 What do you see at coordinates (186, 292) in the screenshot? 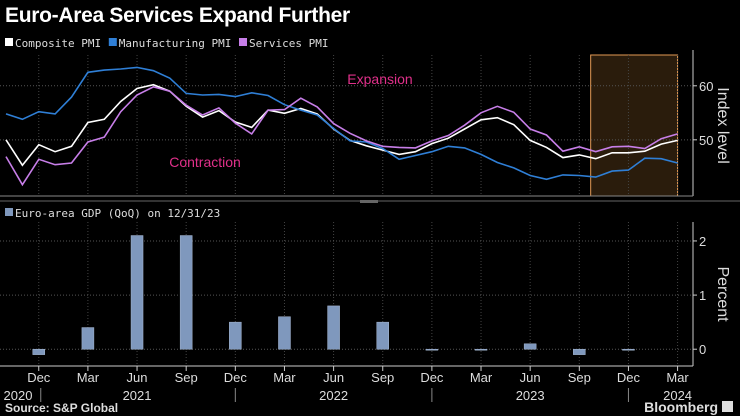
I see `bar-gdp-sep-2021` at bounding box center [186, 292].